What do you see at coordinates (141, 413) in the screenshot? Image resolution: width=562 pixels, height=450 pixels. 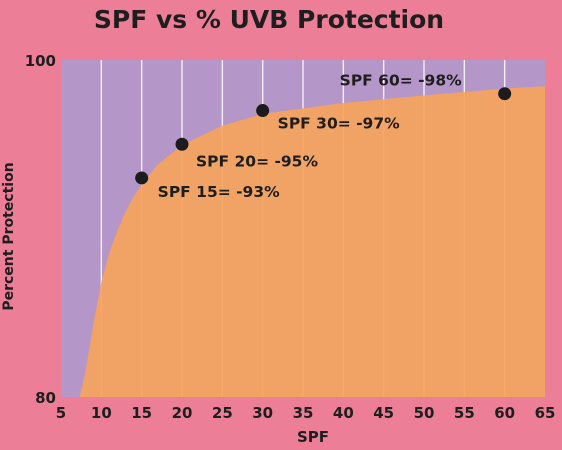 I see `x-tick-label: 15` at bounding box center [141, 413].